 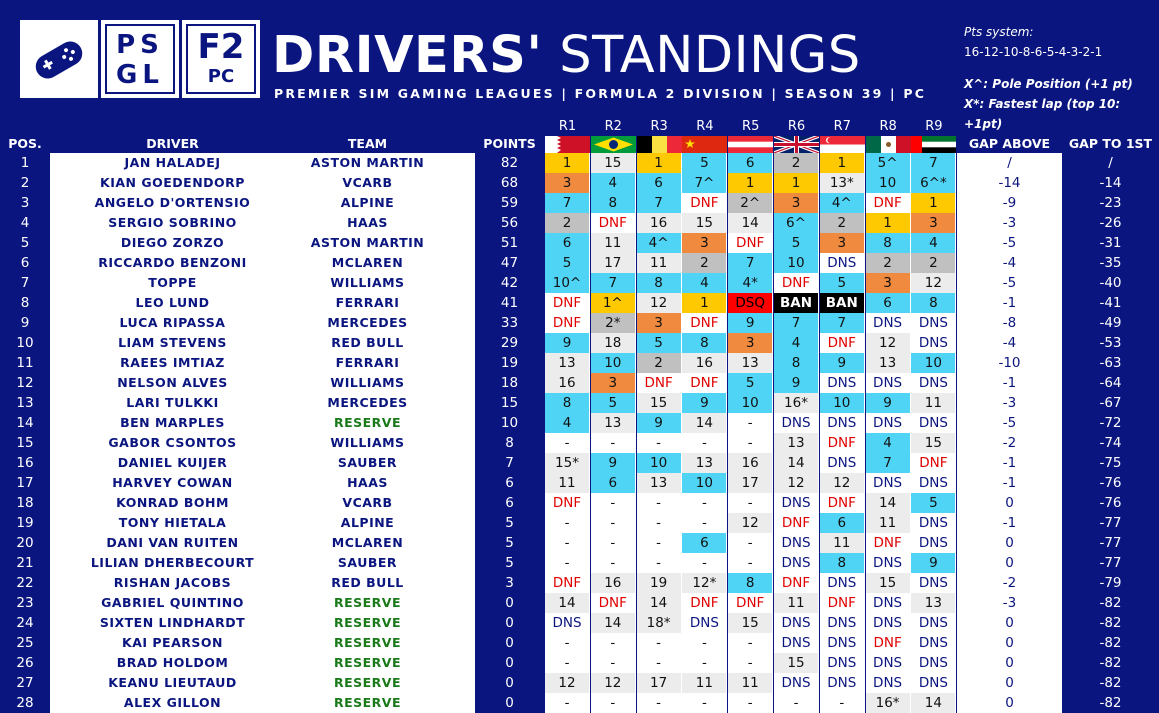 What do you see at coordinates (172, 502) in the screenshot?
I see `driver-name: KONRAD BOHM` at bounding box center [172, 502].